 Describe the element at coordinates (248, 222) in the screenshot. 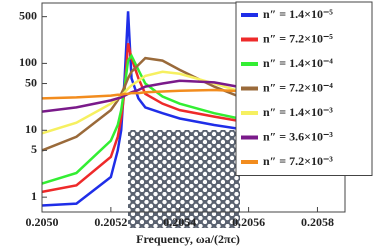

I see `x-tick-label: 0.2056` at that location.